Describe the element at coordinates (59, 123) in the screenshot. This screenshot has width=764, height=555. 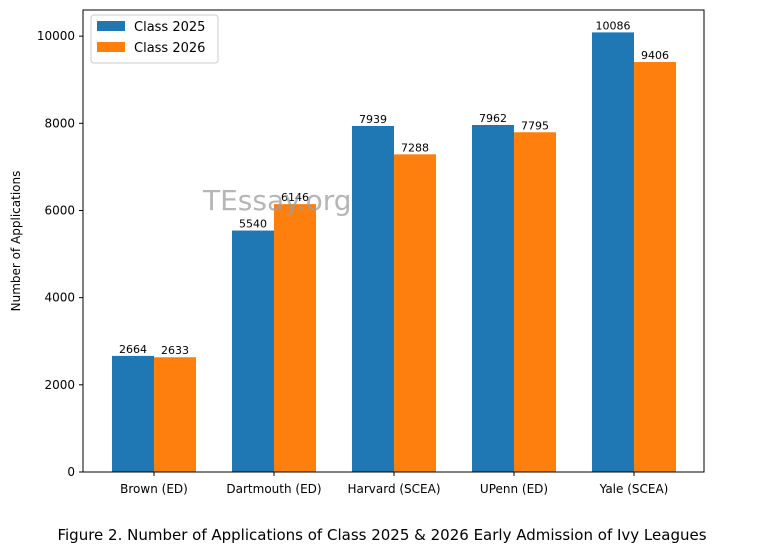
I see `y-tick-label: 8000` at that location.